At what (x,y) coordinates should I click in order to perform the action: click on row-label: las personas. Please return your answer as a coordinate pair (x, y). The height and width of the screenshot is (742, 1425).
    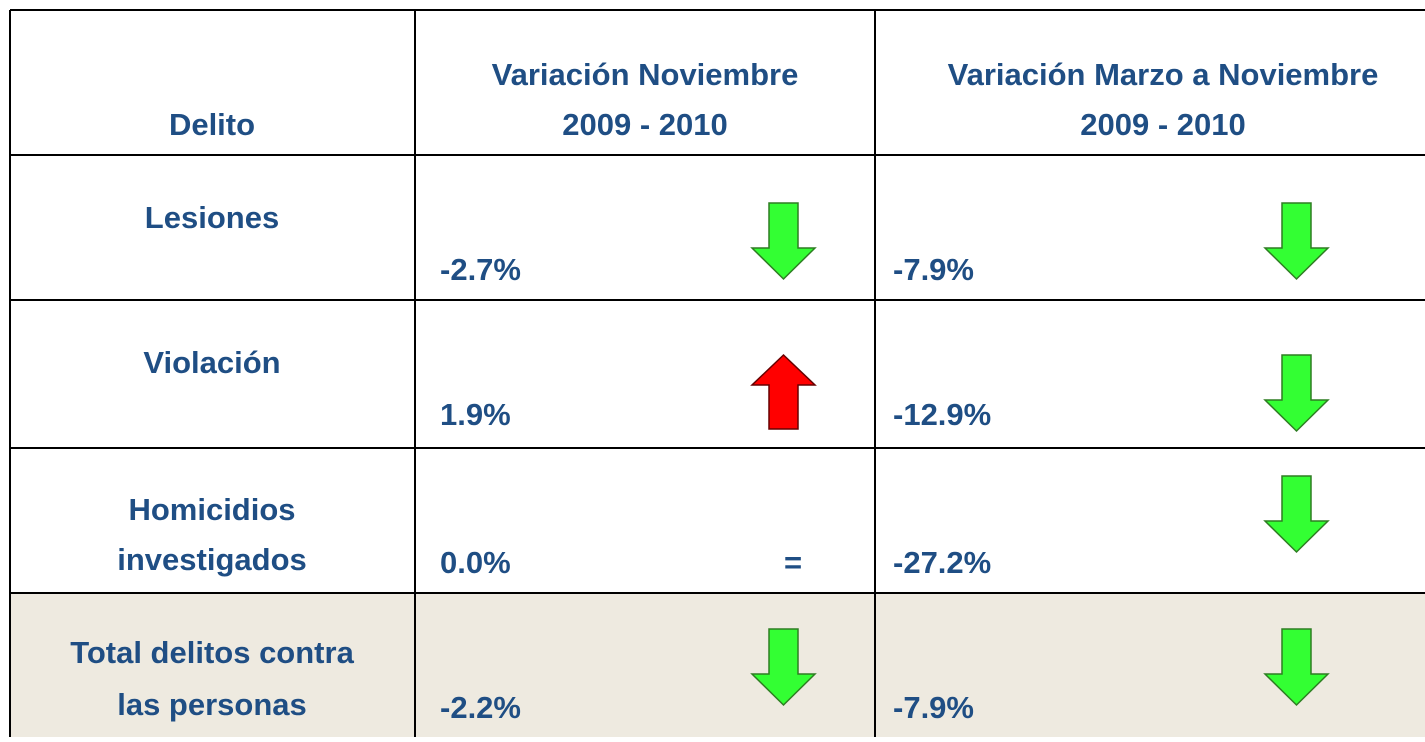
    Looking at the image, I should click on (212, 704).